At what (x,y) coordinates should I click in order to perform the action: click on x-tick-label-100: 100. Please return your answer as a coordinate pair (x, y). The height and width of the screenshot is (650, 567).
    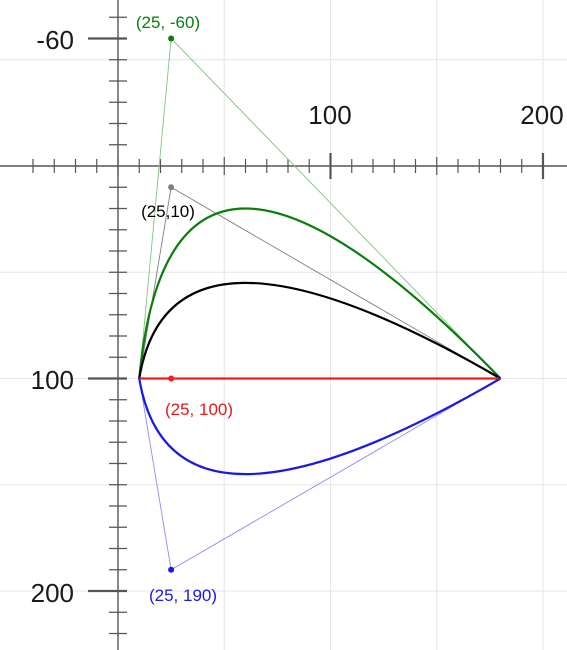
    Looking at the image, I should click on (329, 115).